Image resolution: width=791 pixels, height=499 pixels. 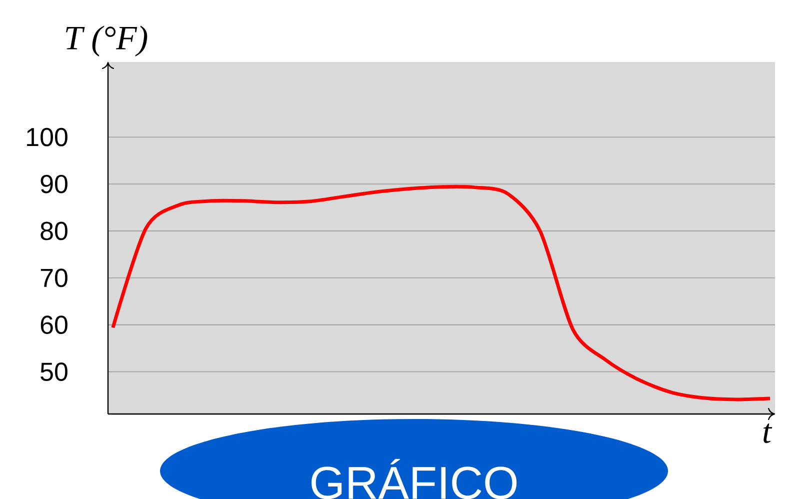 What do you see at coordinates (54, 184) in the screenshot?
I see `y-tick-label: 90` at bounding box center [54, 184].